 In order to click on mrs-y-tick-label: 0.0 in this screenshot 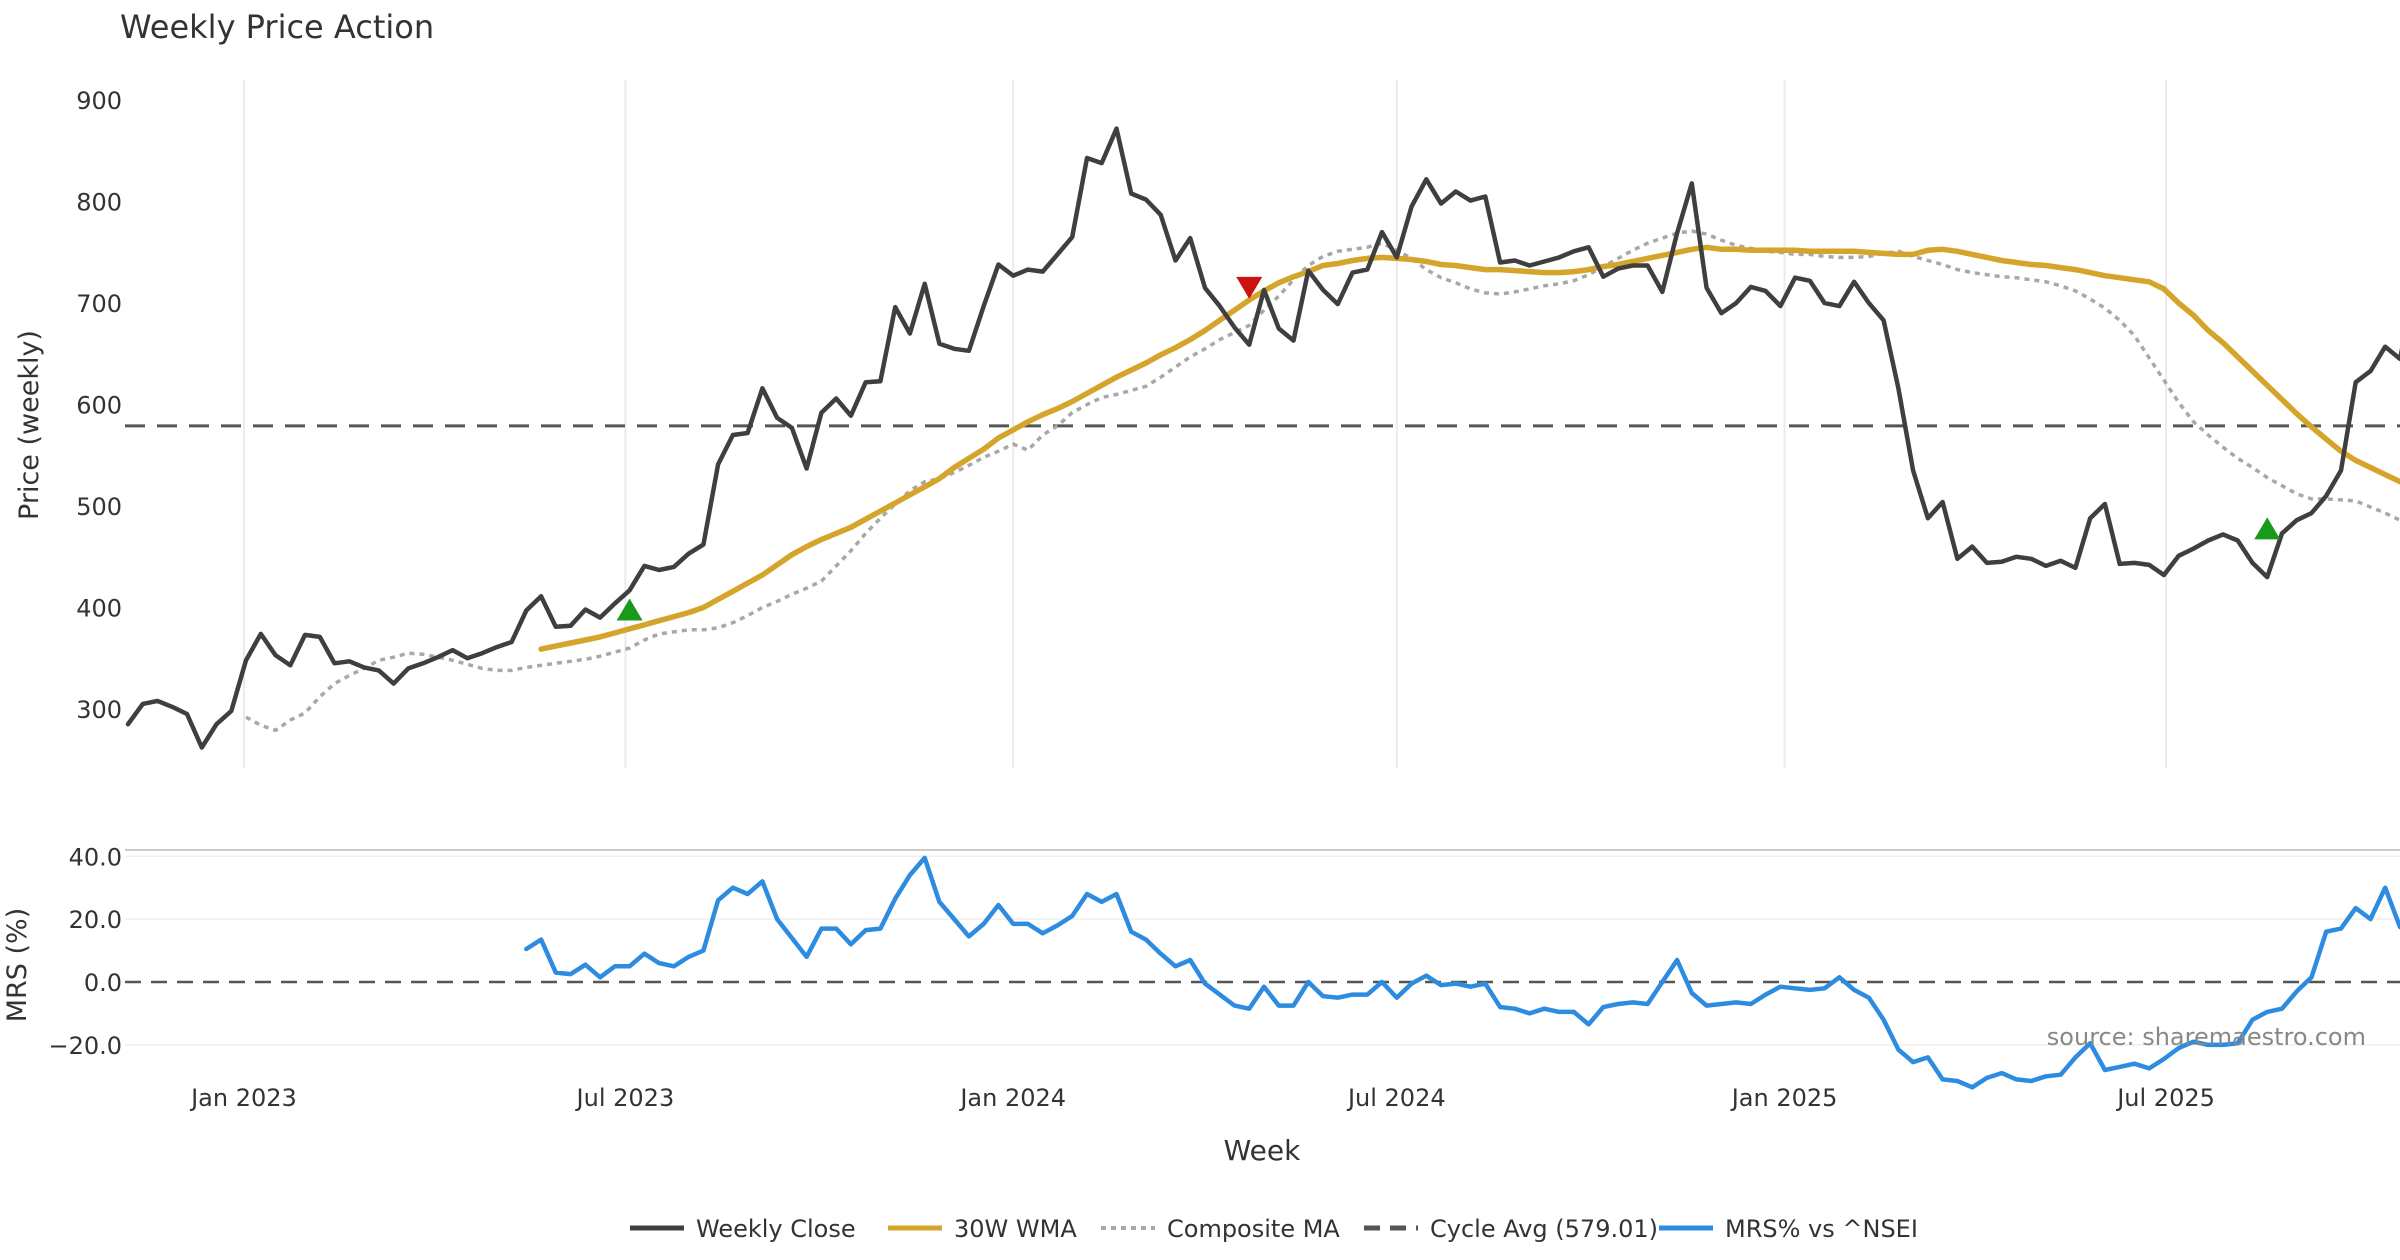, I will do `click(103, 983)`.